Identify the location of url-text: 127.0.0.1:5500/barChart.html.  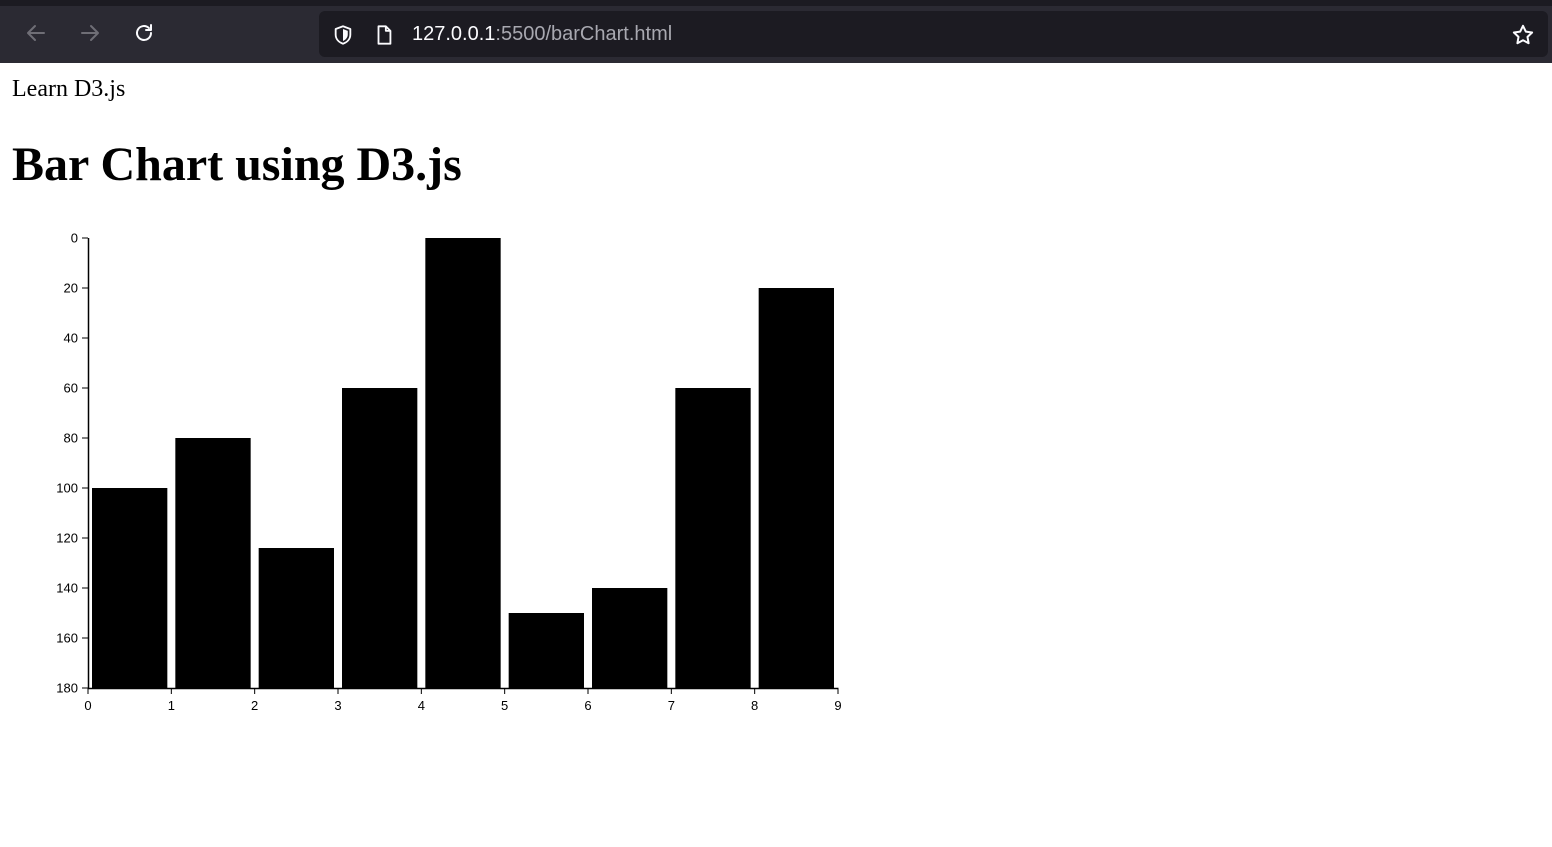
(542, 34).